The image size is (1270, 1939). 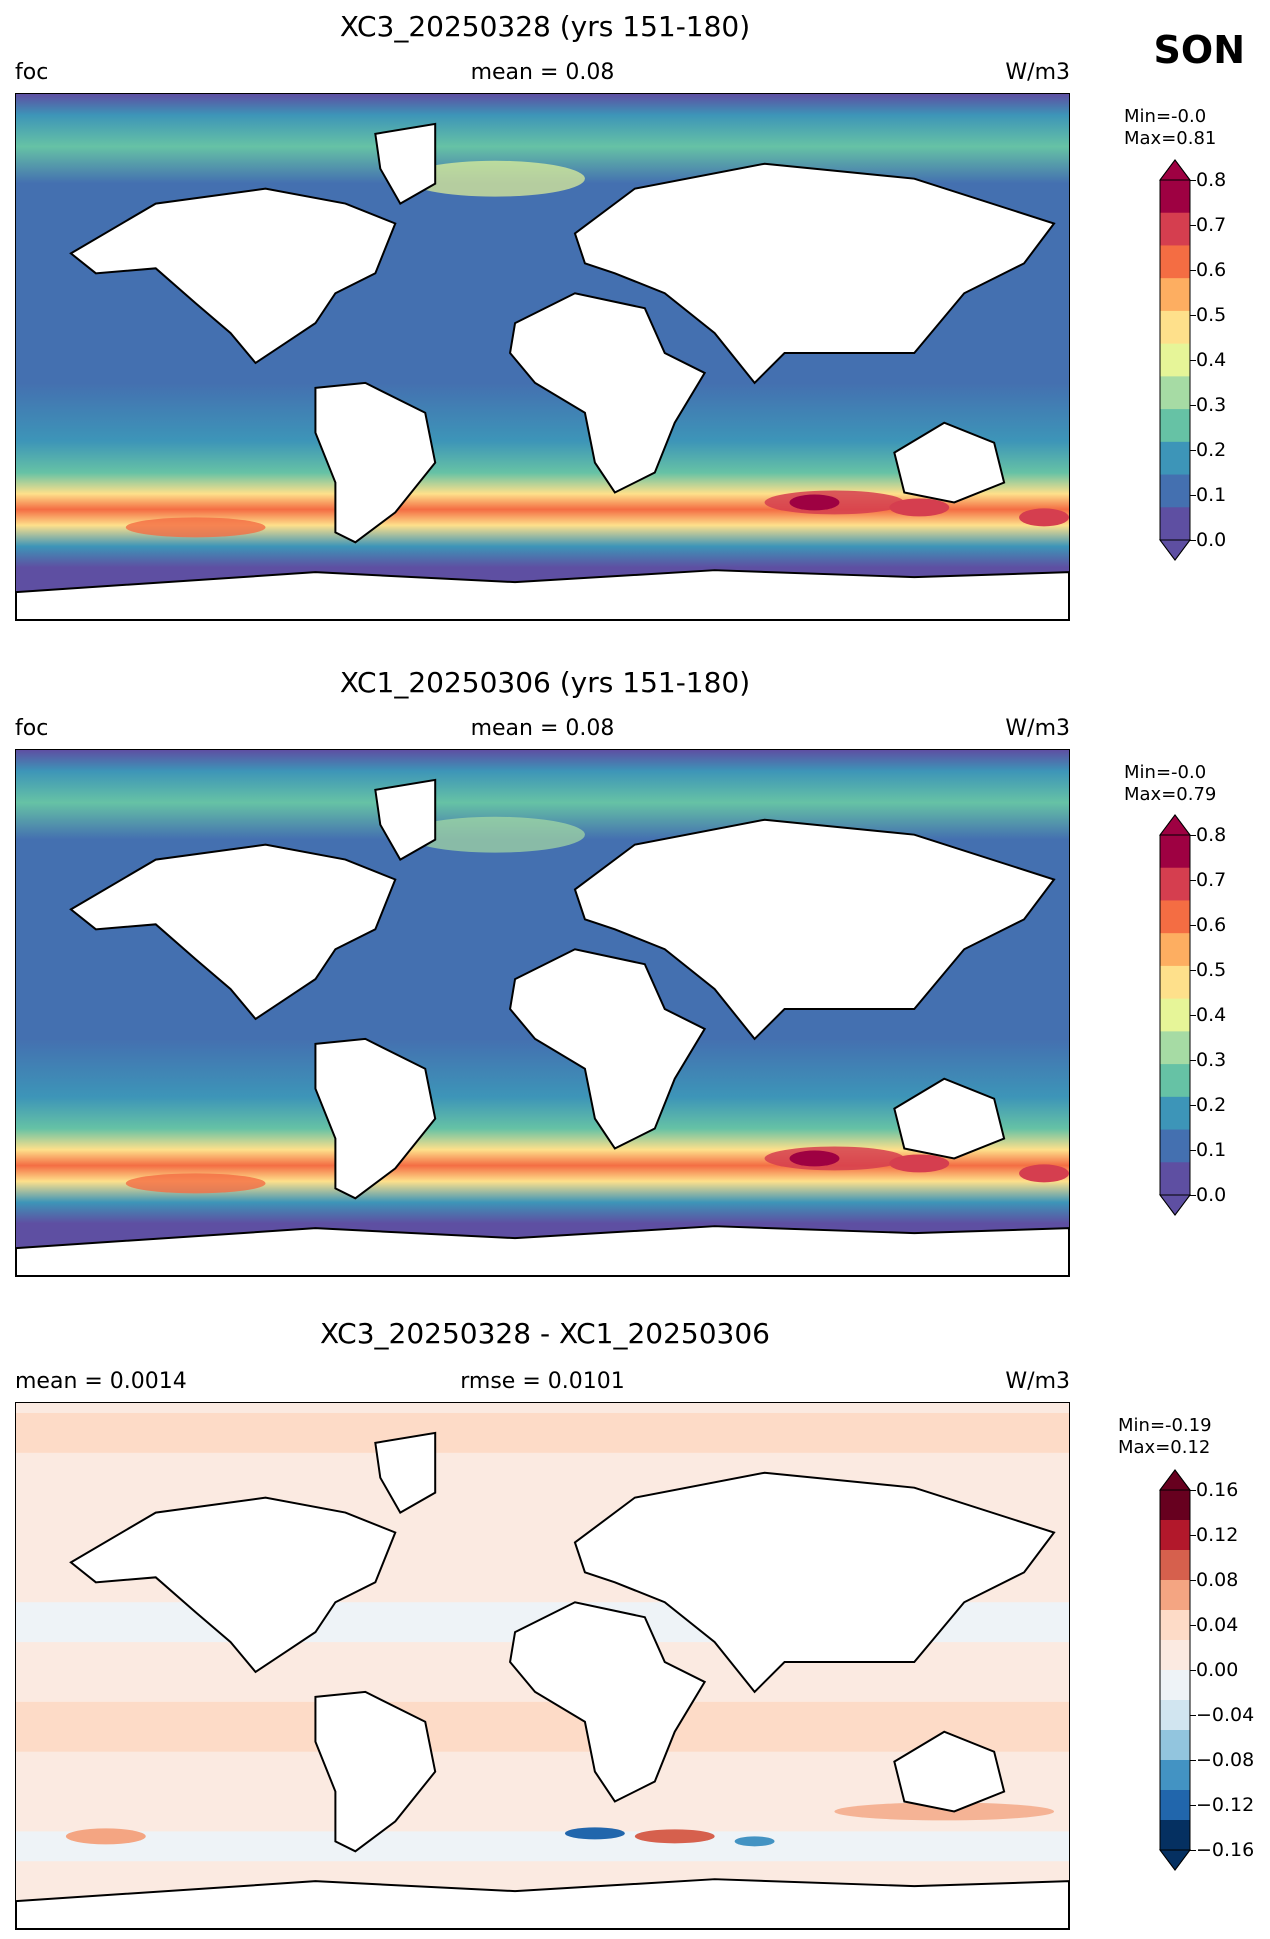 What do you see at coordinates (542, 728) in the screenshot?
I see `panel-2-mean-label: mean = 0.08` at bounding box center [542, 728].